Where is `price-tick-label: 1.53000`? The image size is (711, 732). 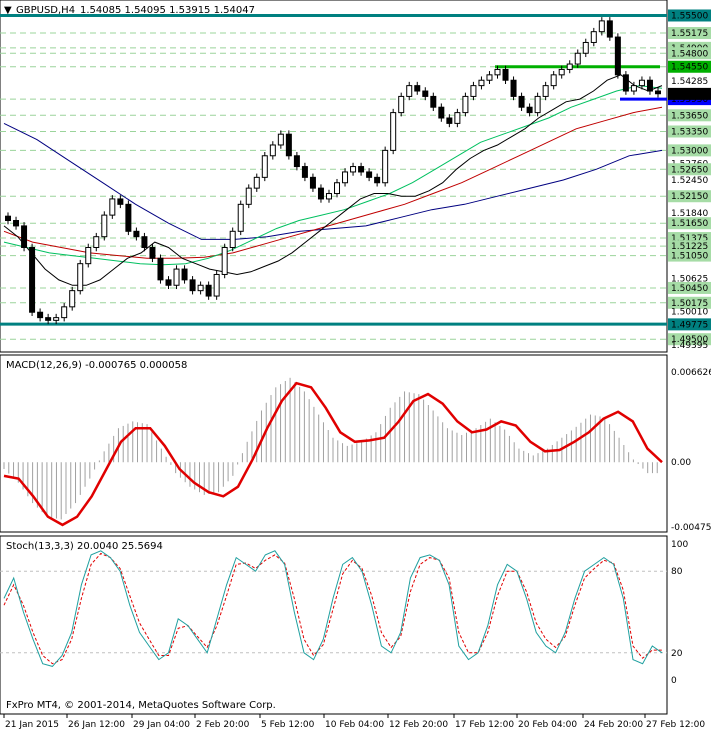
price-tick-label: 1.53000 is located at coordinates (689, 151).